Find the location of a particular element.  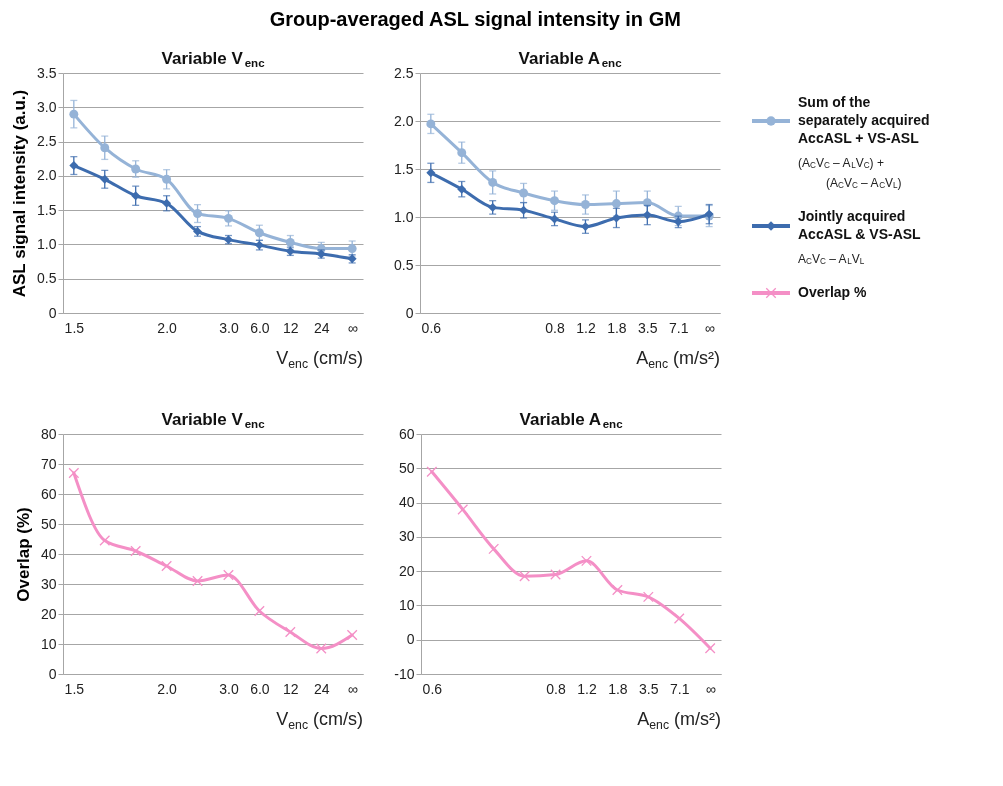

legend-label: Sum of the separately acquired AccASL + VS-ASL is located at coordinates (864, 120).